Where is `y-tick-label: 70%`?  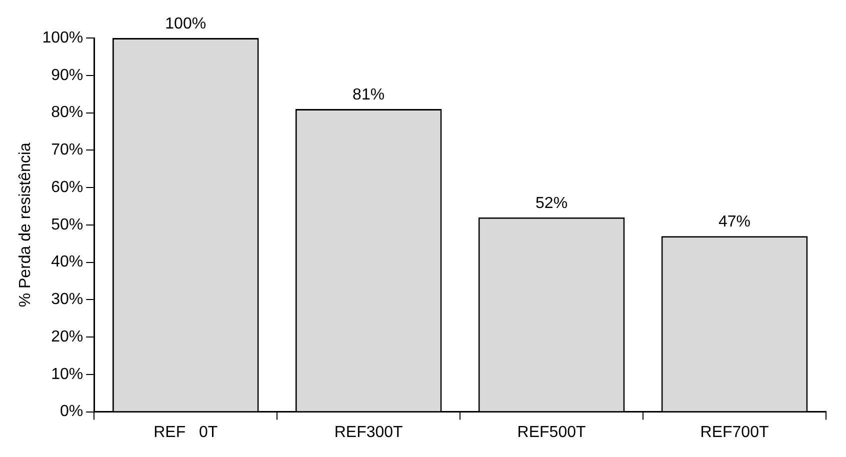 y-tick-label: 70% is located at coordinates (67, 150).